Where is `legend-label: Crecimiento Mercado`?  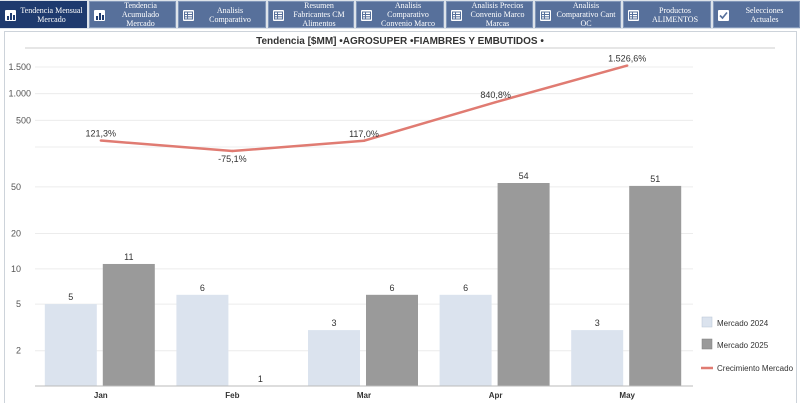
legend-label: Crecimiento Mercado is located at coordinates (755, 368).